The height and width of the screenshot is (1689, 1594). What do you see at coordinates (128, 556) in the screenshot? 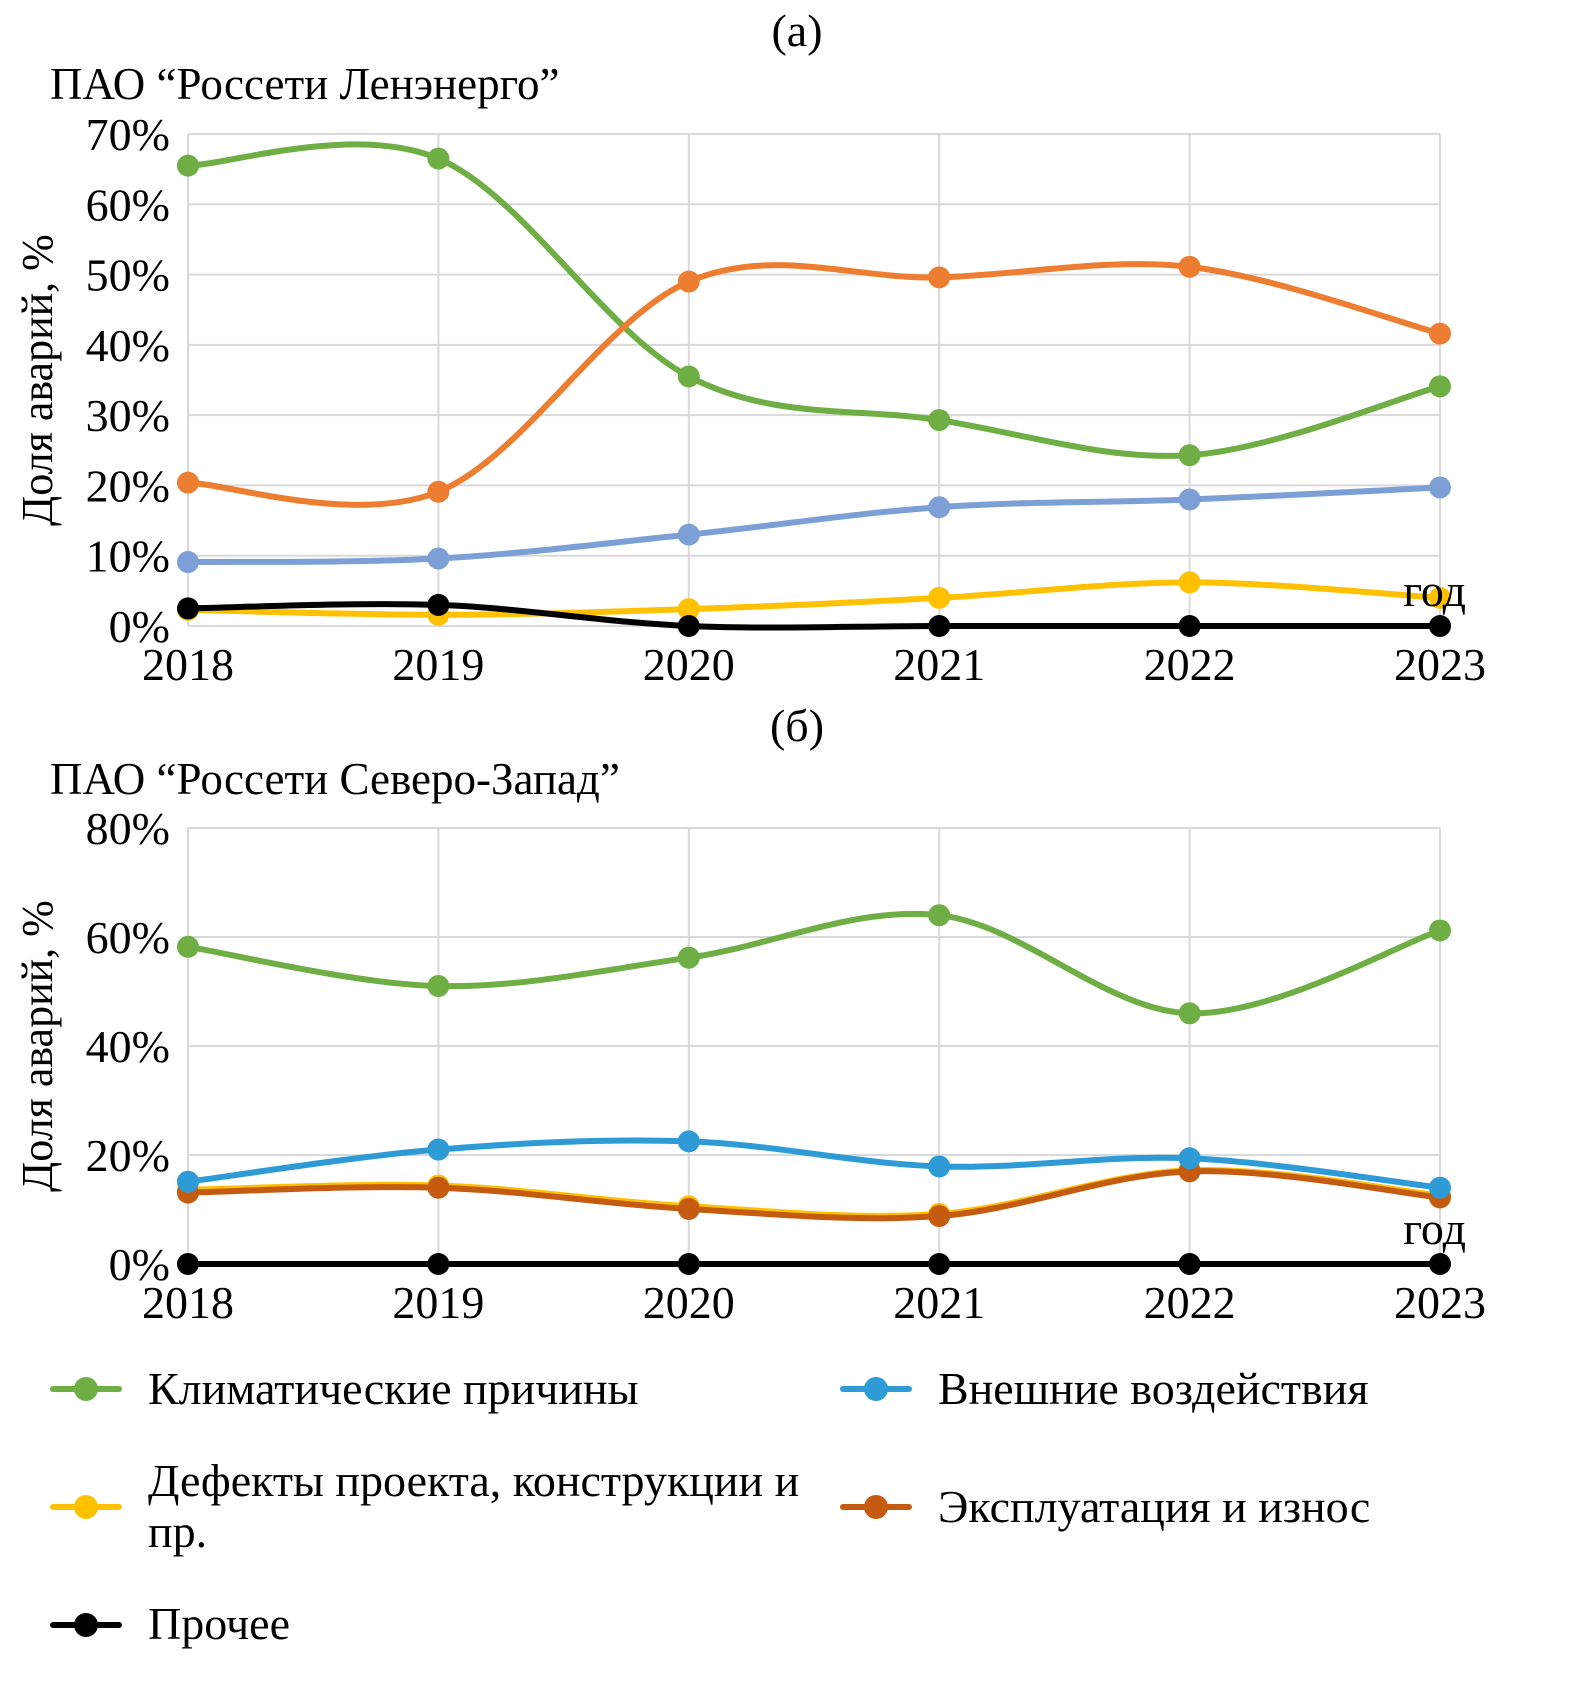
I see `y-tick-label: 10%` at bounding box center [128, 556].